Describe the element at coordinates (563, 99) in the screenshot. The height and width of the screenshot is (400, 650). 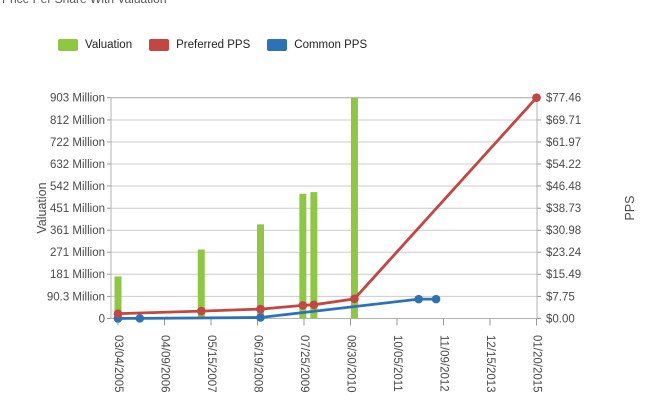
I see `y-right-tick-label: $77.46` at that location.